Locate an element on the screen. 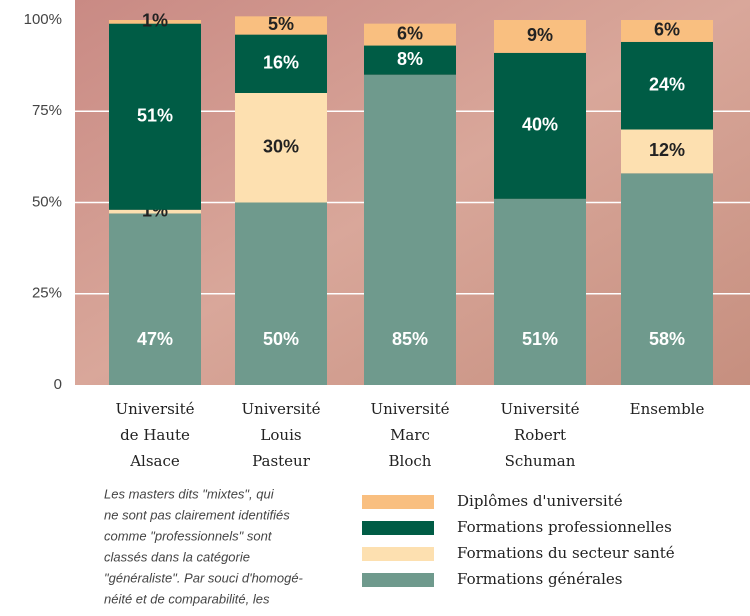 This screenshot has height=616, width=750. x-tick-label: Pasteur is located at coordinates (281, 461).